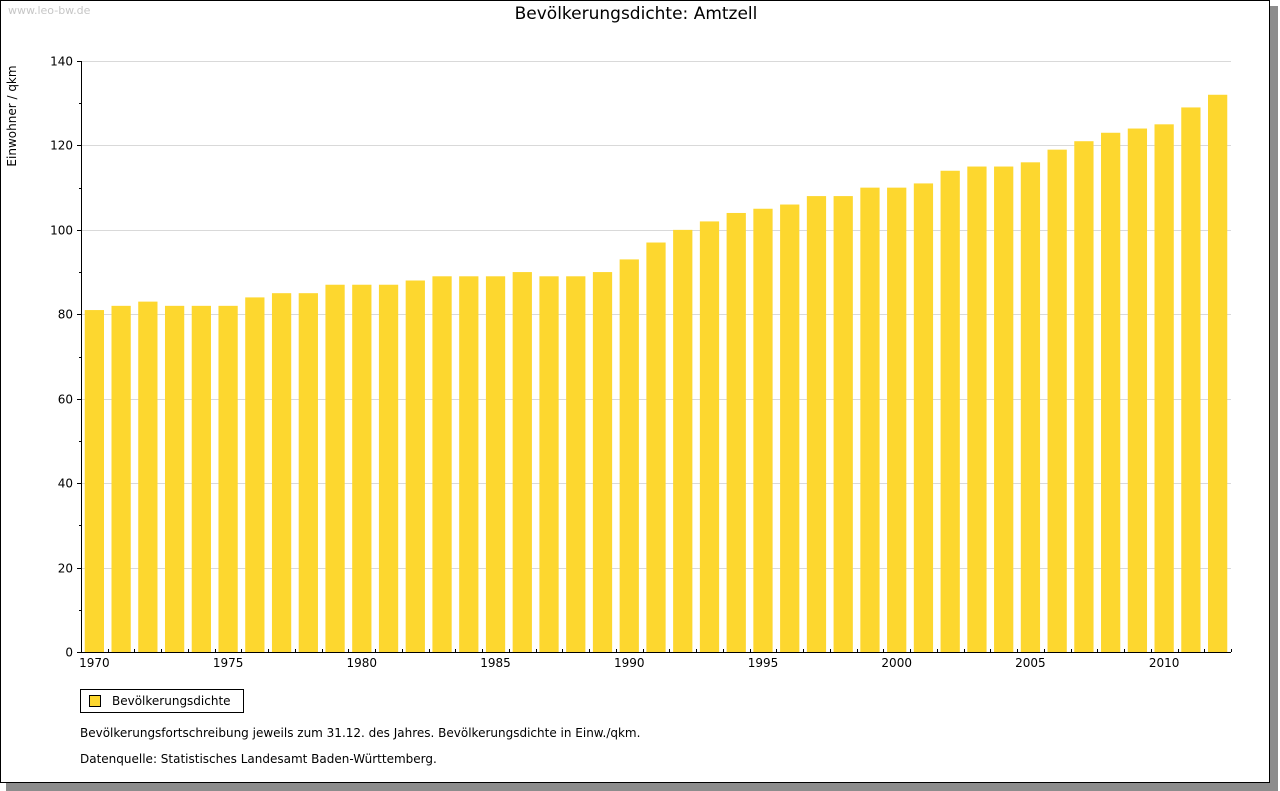 The height and width of the screenshot is (791, 1280). What do you see at coordinates (12, 115) in the screenshot?
I see `y-axis-title: Einwohner / qkm` at bounding box center [12, 115].